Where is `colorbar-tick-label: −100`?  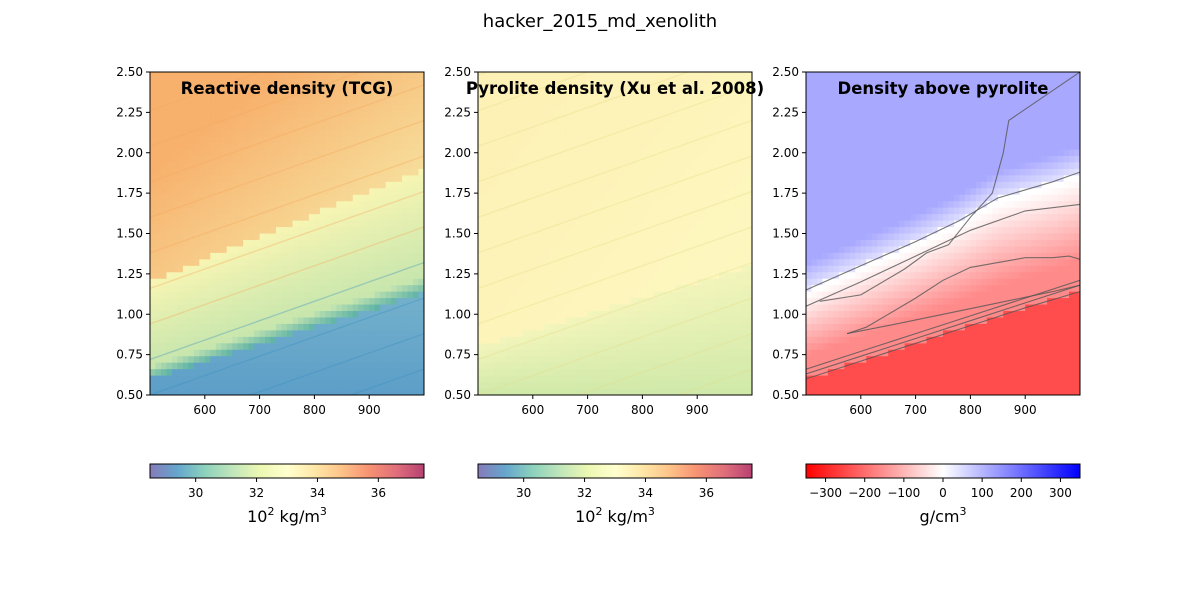
colorbar-tick-label: −100 is located at coordinates (903, 493).